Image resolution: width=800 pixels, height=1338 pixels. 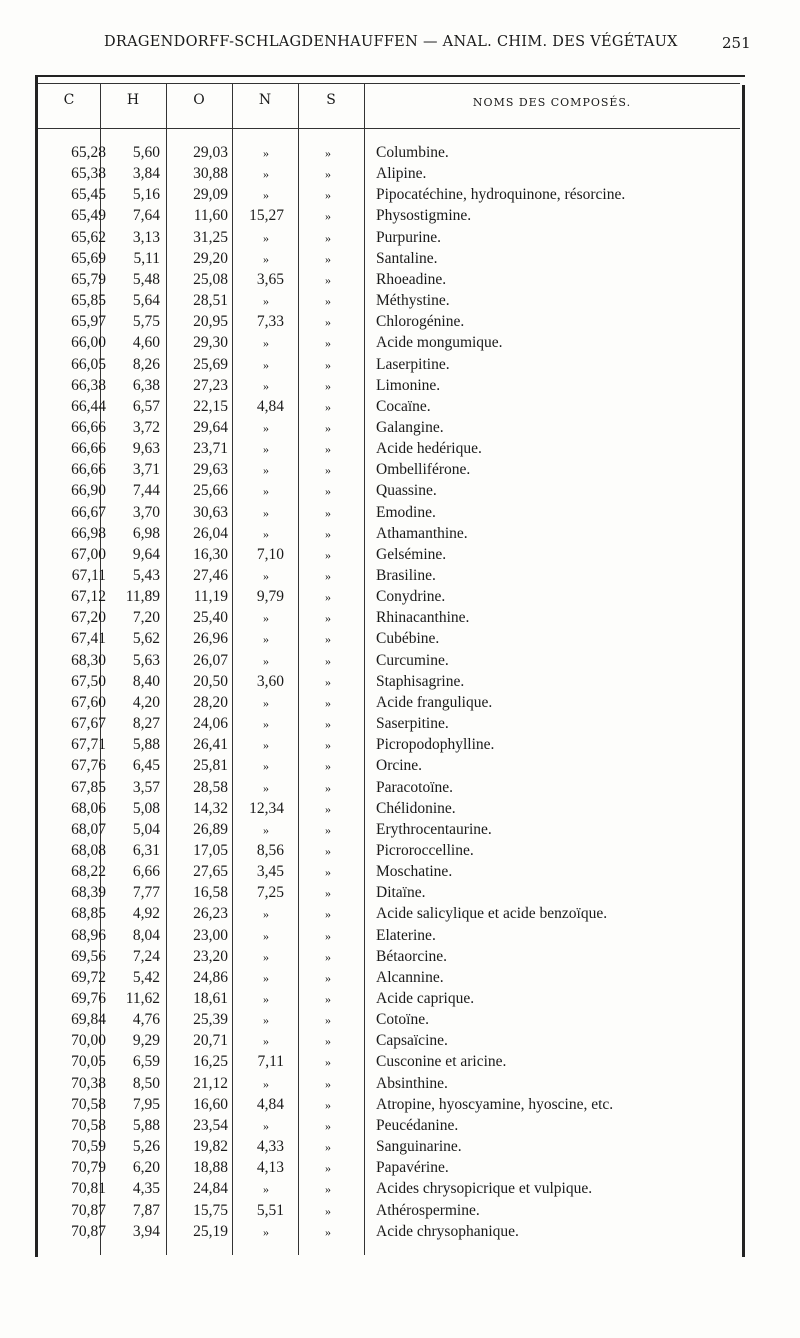 I want to click on cell-o: 17,05, so click(x=210, y=850).